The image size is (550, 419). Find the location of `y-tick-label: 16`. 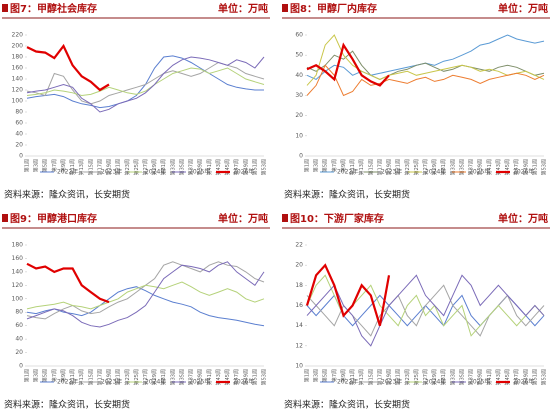

y-tick-label: 16 is located at coordinates (299, 305).